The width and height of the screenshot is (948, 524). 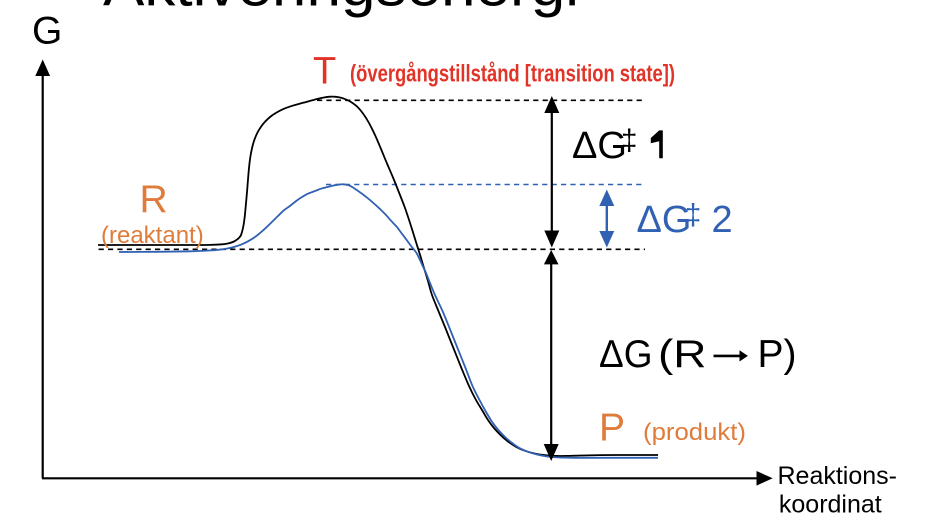 What do you see at coordinates (694, 432) in the screenshot?
I see `svg-text: (produkt)` at bounding box center [694, 432].